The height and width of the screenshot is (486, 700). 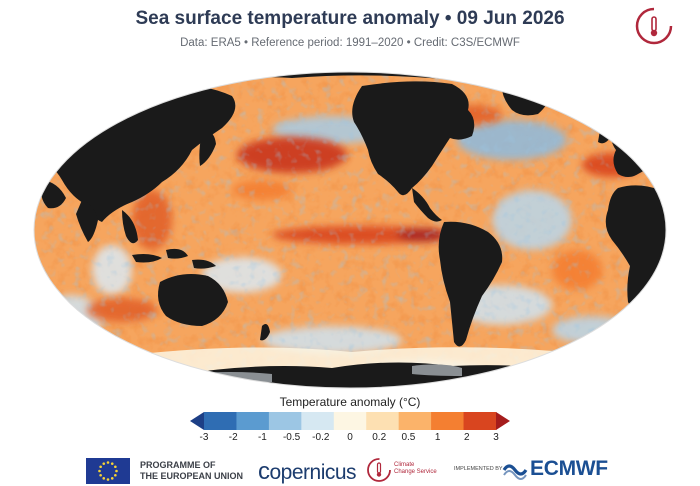 What do you see at coordinates (654, 26) in the screenshot?
I see `c3s-logo-icon` at bounding box center [654, 26].